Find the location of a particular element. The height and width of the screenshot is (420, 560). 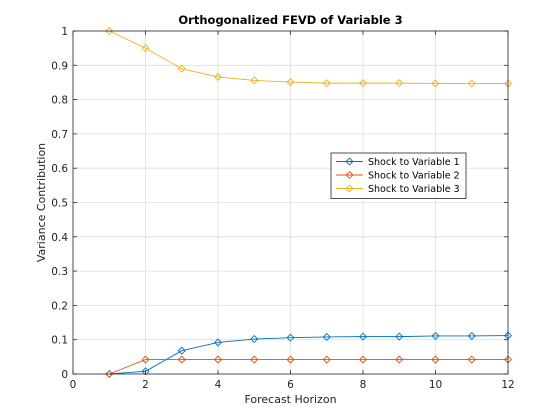

x-tick-label: 12 is located at coordinates (507, 385).